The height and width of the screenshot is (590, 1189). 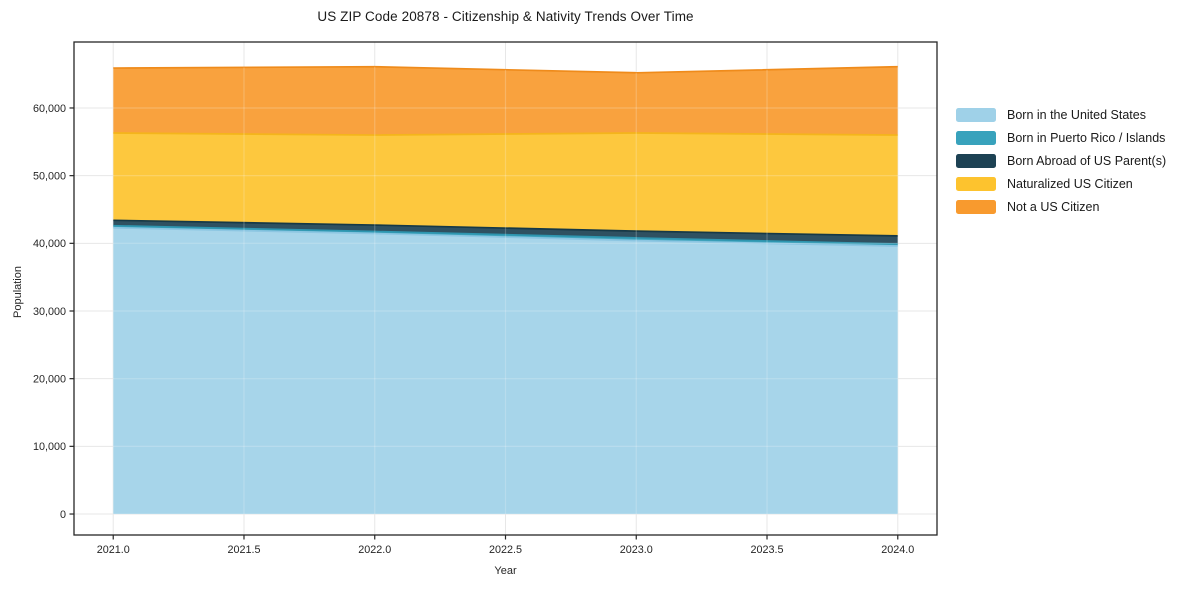 I want to click on legend-item: Naturalized US Citizen, so click(x=1061, y=183).